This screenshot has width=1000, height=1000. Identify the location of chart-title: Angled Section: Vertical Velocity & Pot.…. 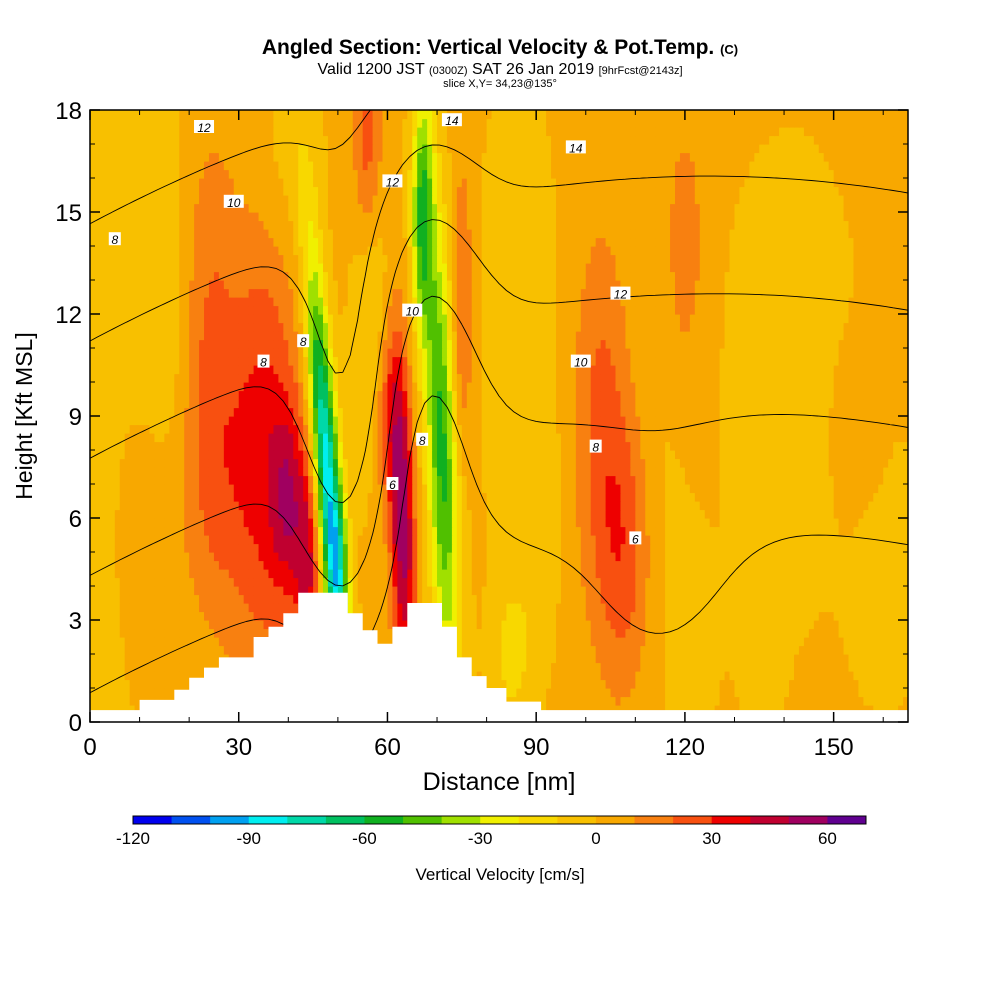
(500, 48).